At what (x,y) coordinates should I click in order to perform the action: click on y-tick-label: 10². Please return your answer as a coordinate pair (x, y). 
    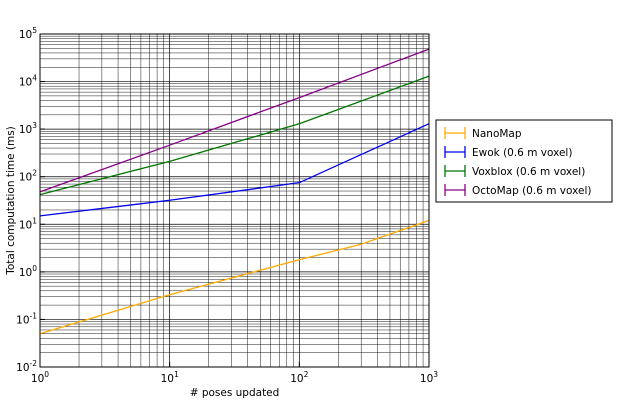
    Looking at the image, I should click on (28, 176).